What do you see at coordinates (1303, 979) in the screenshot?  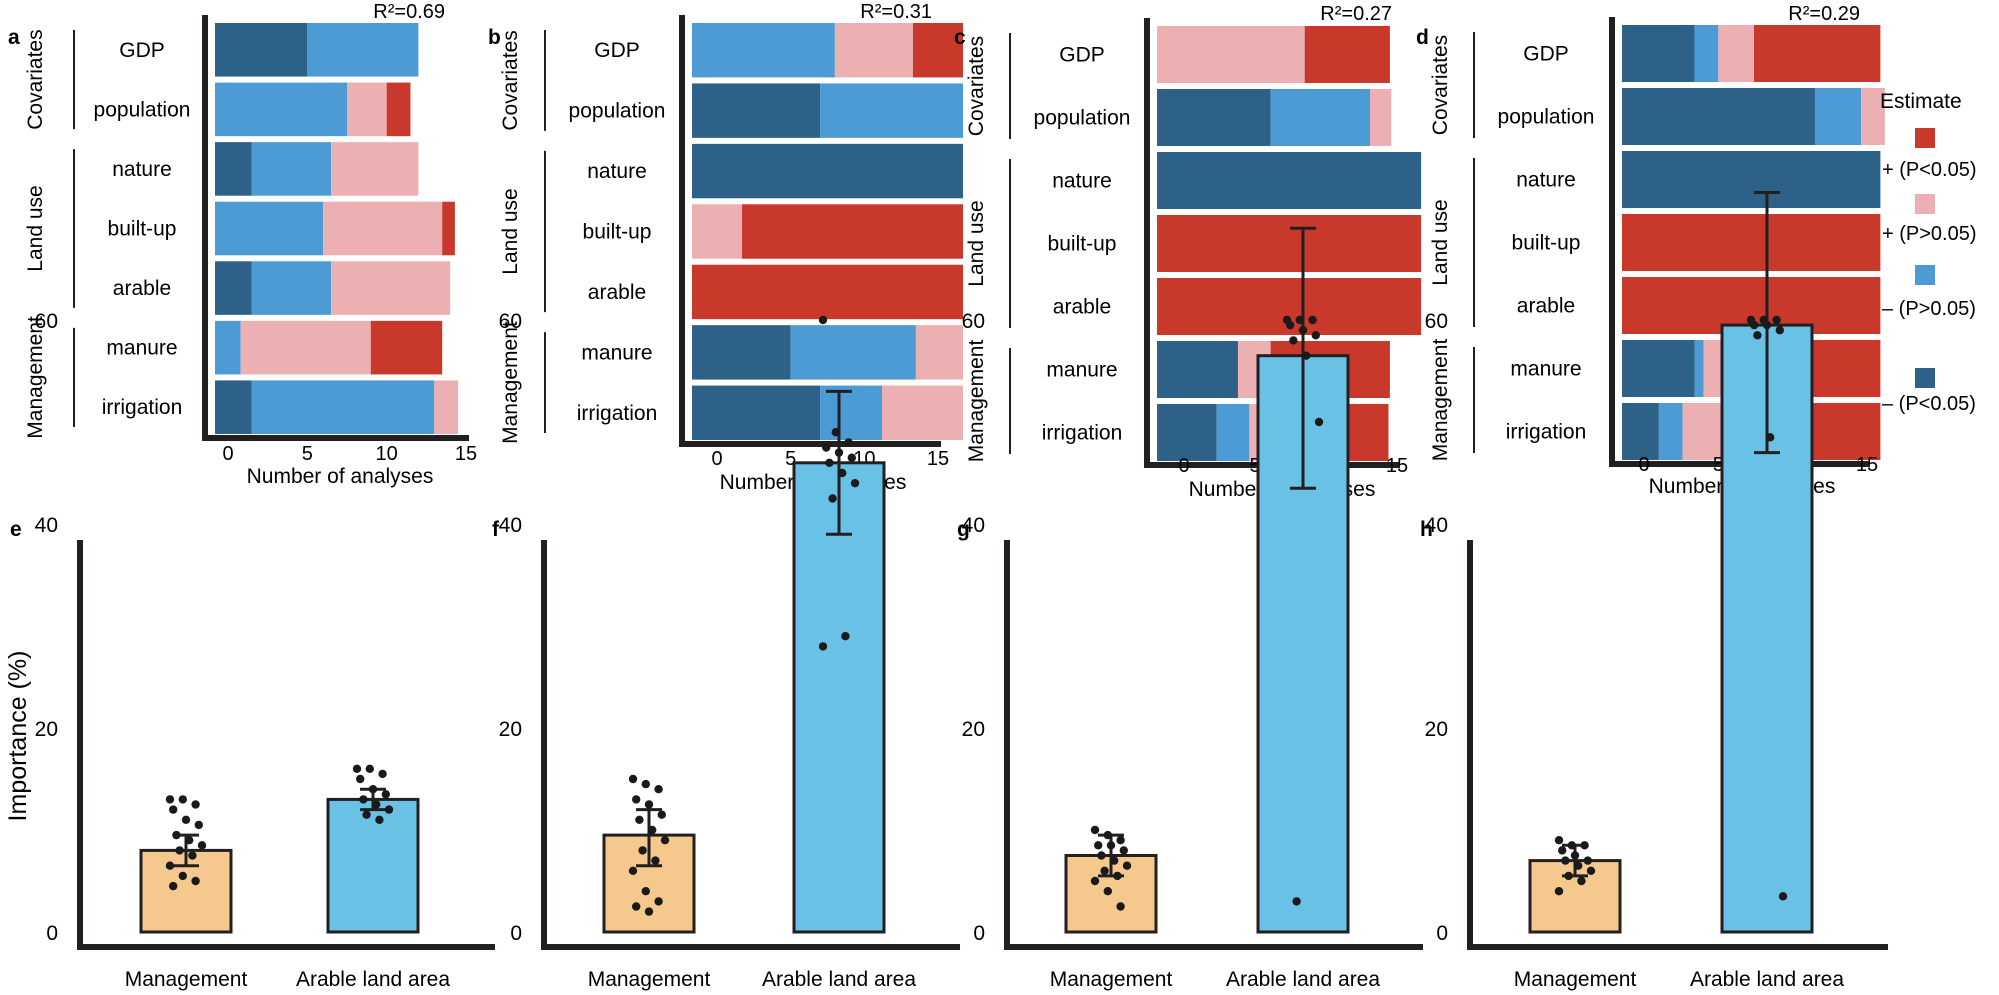 I see `x-category-label: Arable land area` at bounding box center [1303, 979].